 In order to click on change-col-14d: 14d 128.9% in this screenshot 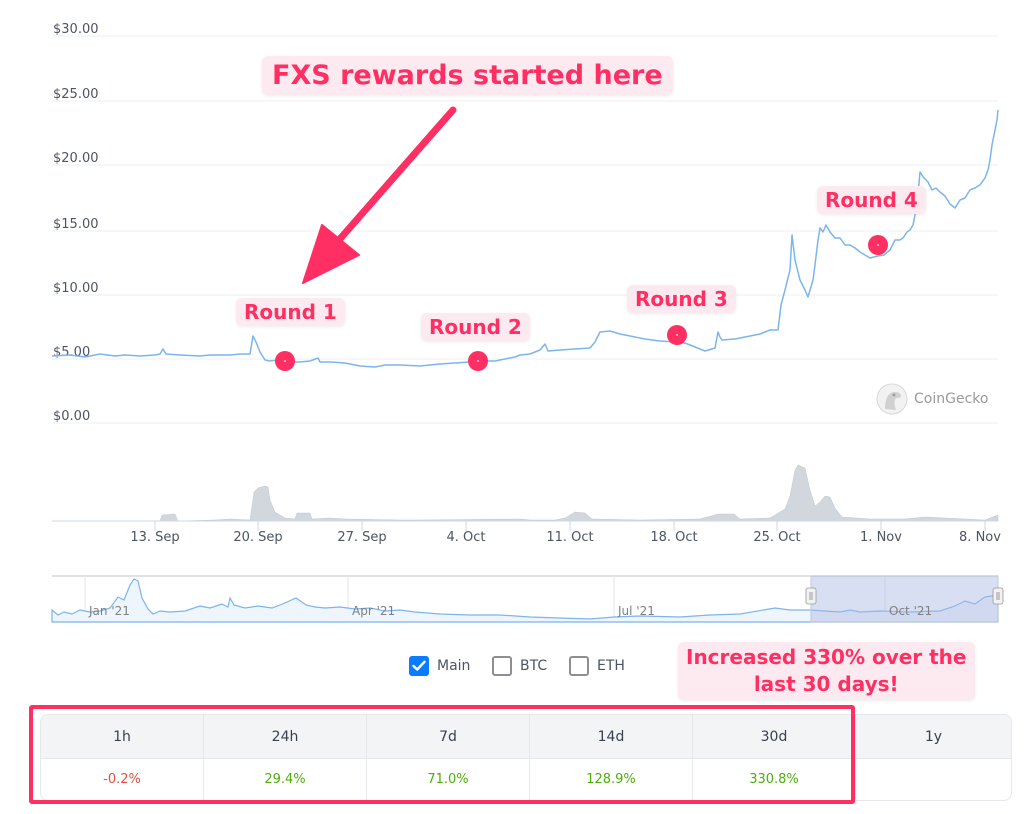, I will do `click(611, 757)`.